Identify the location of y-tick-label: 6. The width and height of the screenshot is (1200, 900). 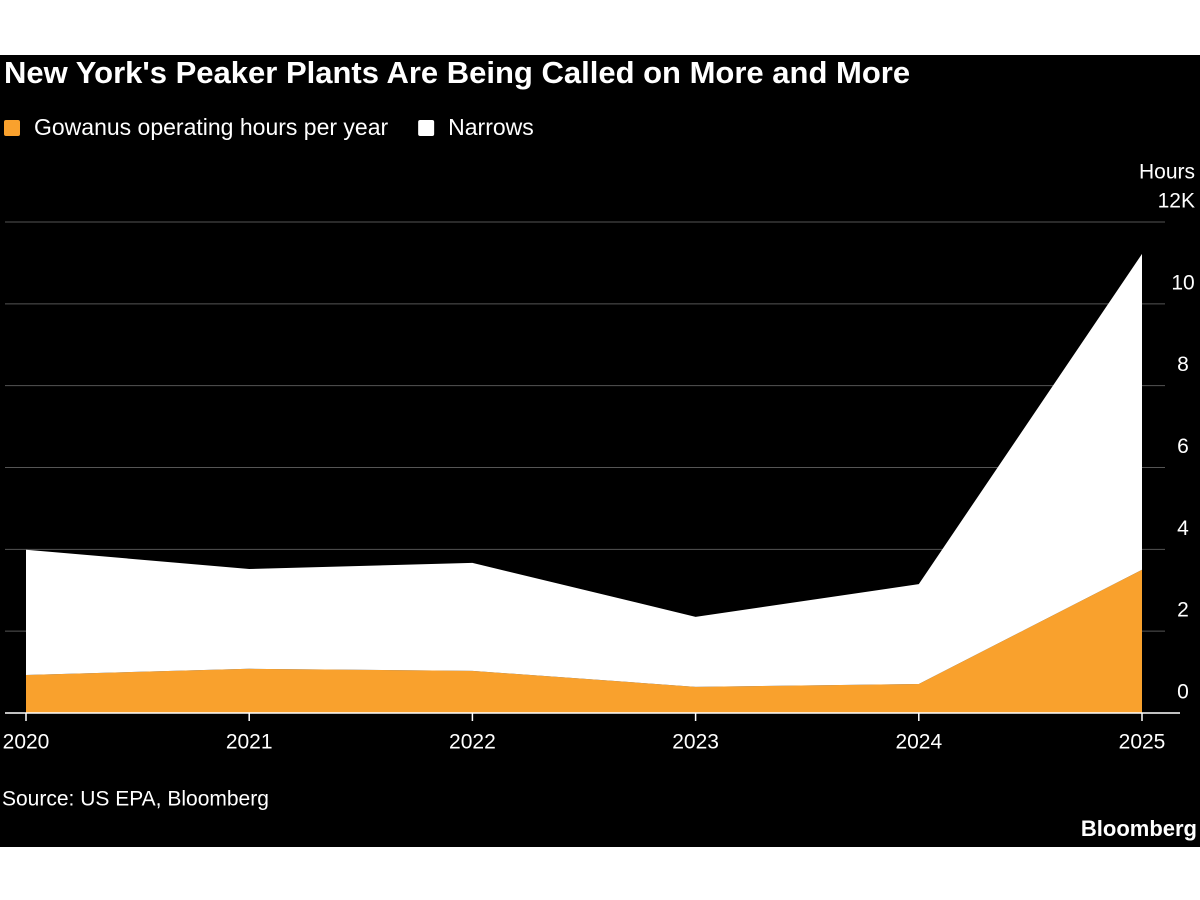
(1183, 446).